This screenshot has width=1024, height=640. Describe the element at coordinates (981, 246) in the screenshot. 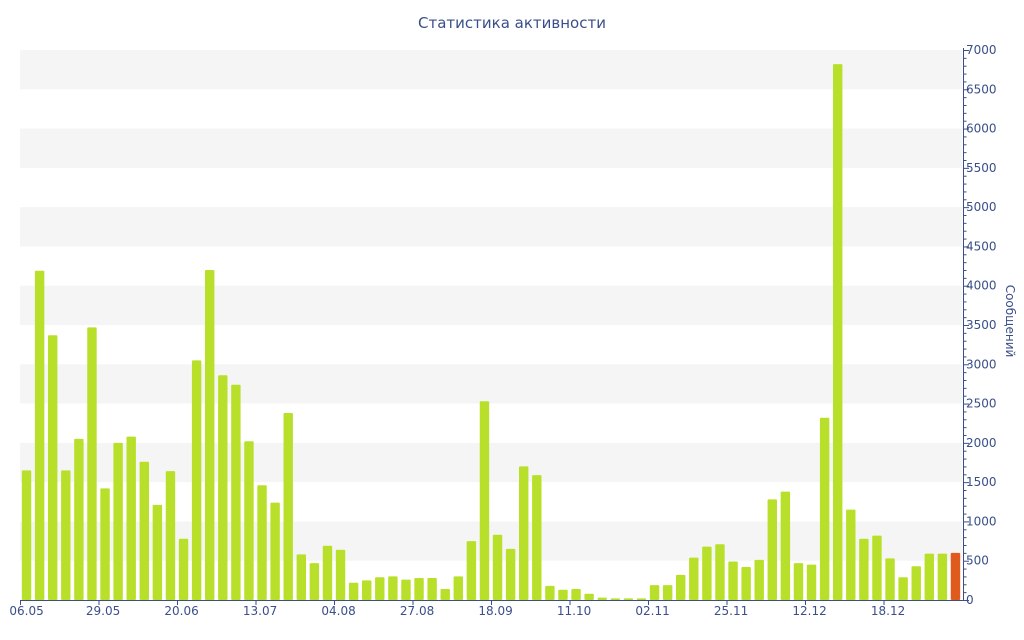

I see `y-tick-label: 4500` at that location.